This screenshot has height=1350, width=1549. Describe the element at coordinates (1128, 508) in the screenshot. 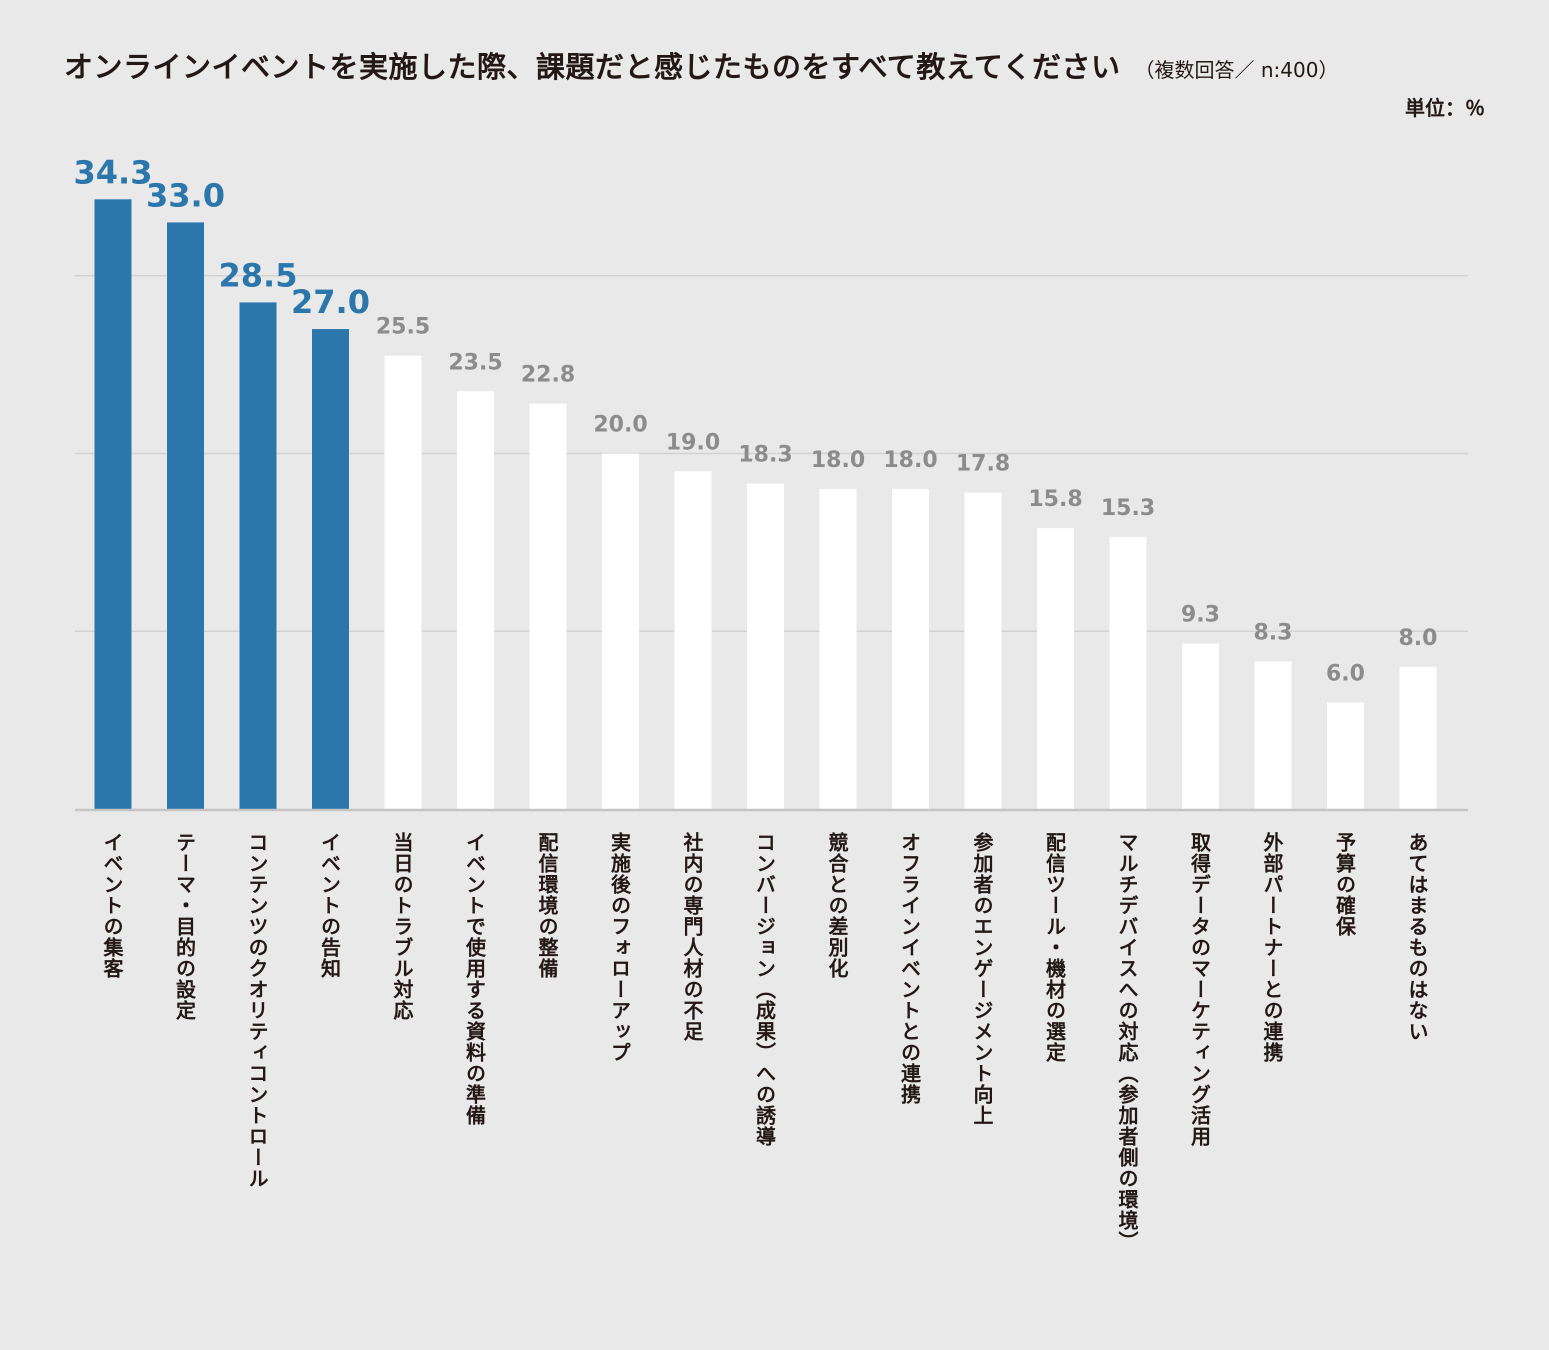

I see `data-label: 15.3` at that location.